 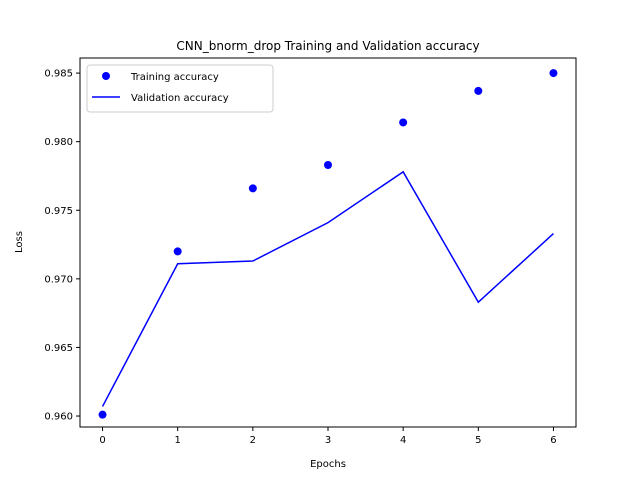 What do you see at coordinates (328, 464) in the screenshot?
I see `x-axis-label: Epochs` at bounding box center [328, 464].